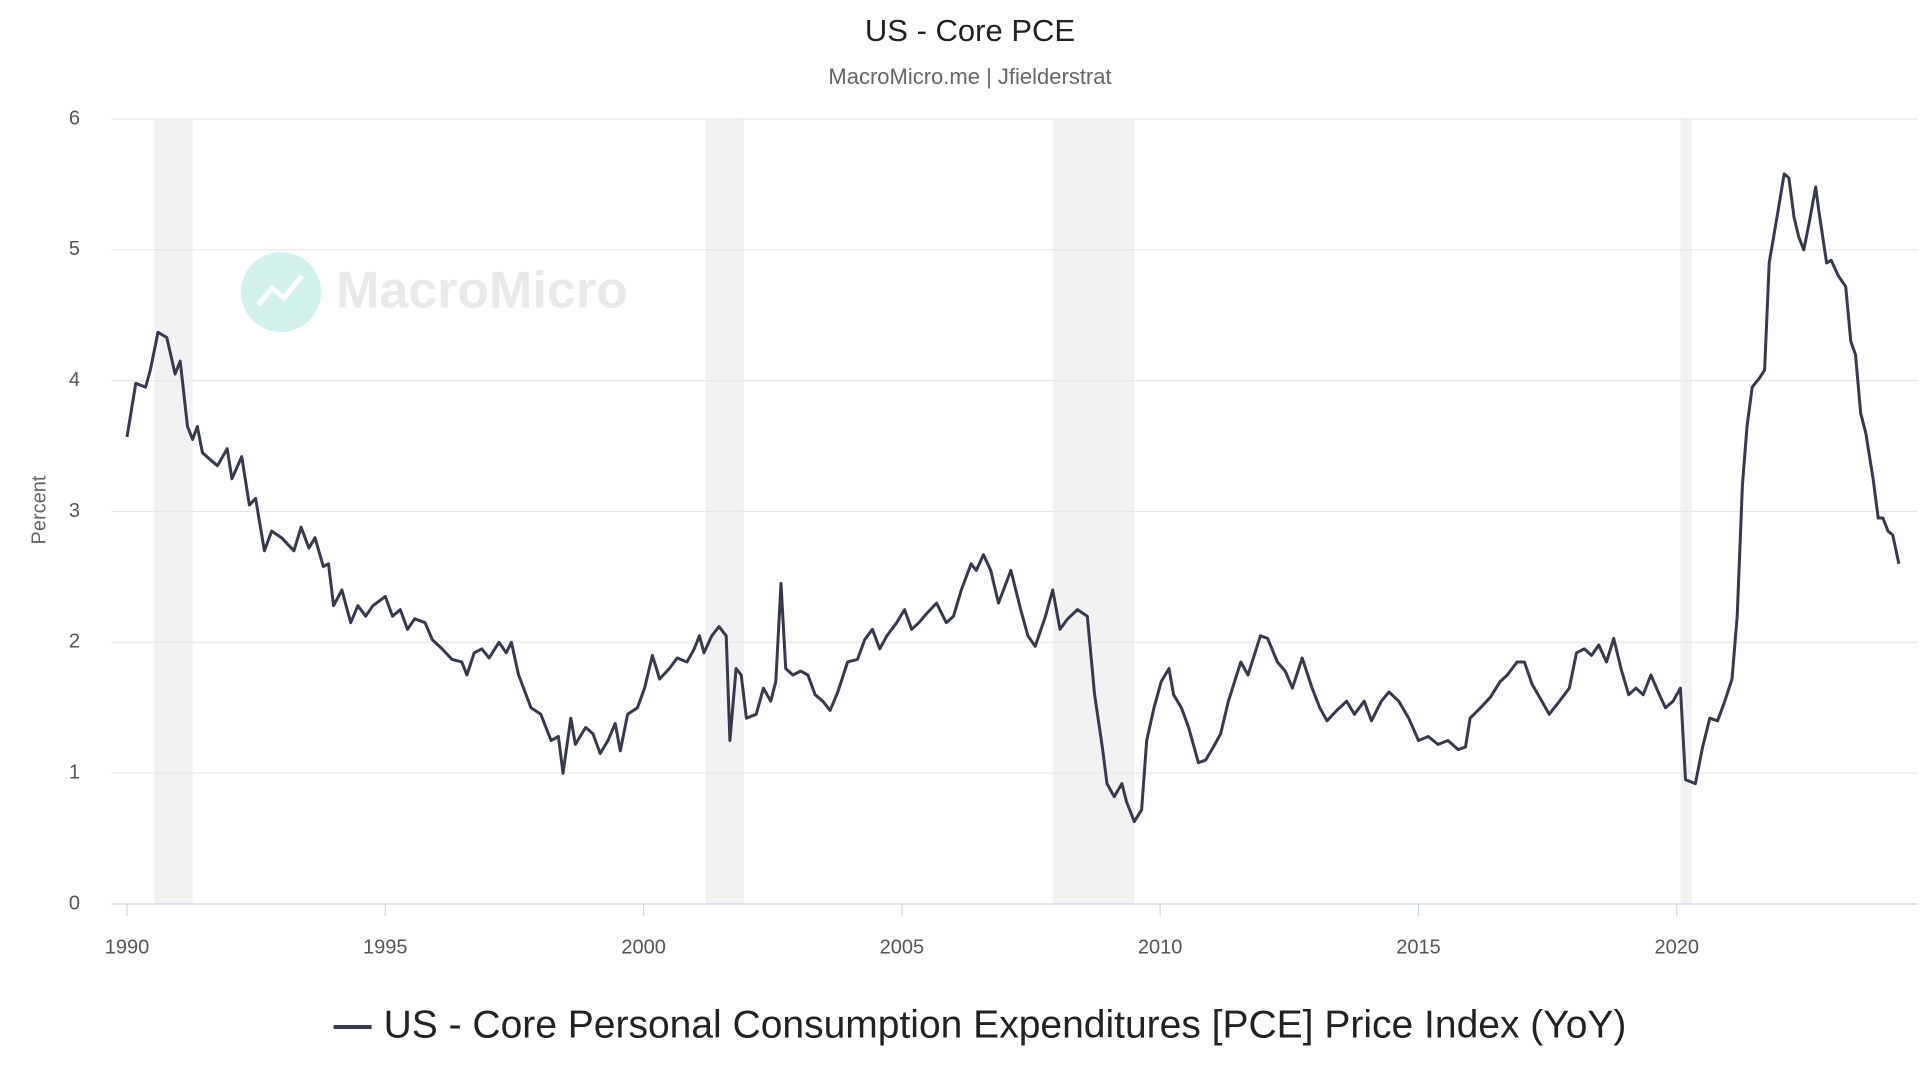 This screenshot has width=1920, height=1080. What do you see at coordinates (74, 380) in the screenshot?
I see `y-tick-label: 4` at bounding box center [74, 380].